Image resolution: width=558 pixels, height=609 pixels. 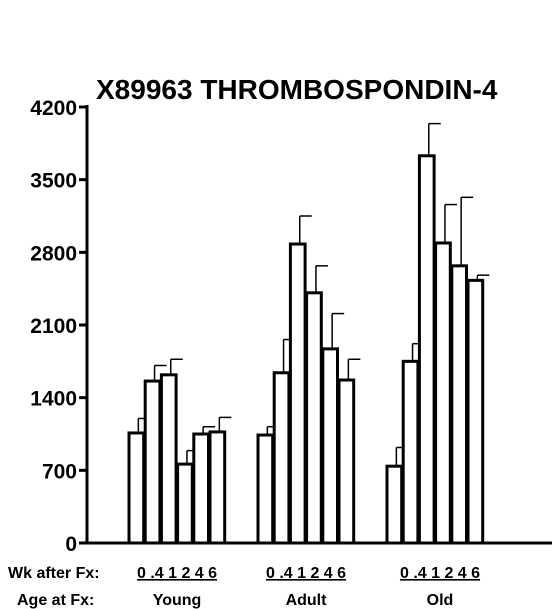 I want to click on weeks-row-label: Wk after Fx:, so click(x=54, y=573).